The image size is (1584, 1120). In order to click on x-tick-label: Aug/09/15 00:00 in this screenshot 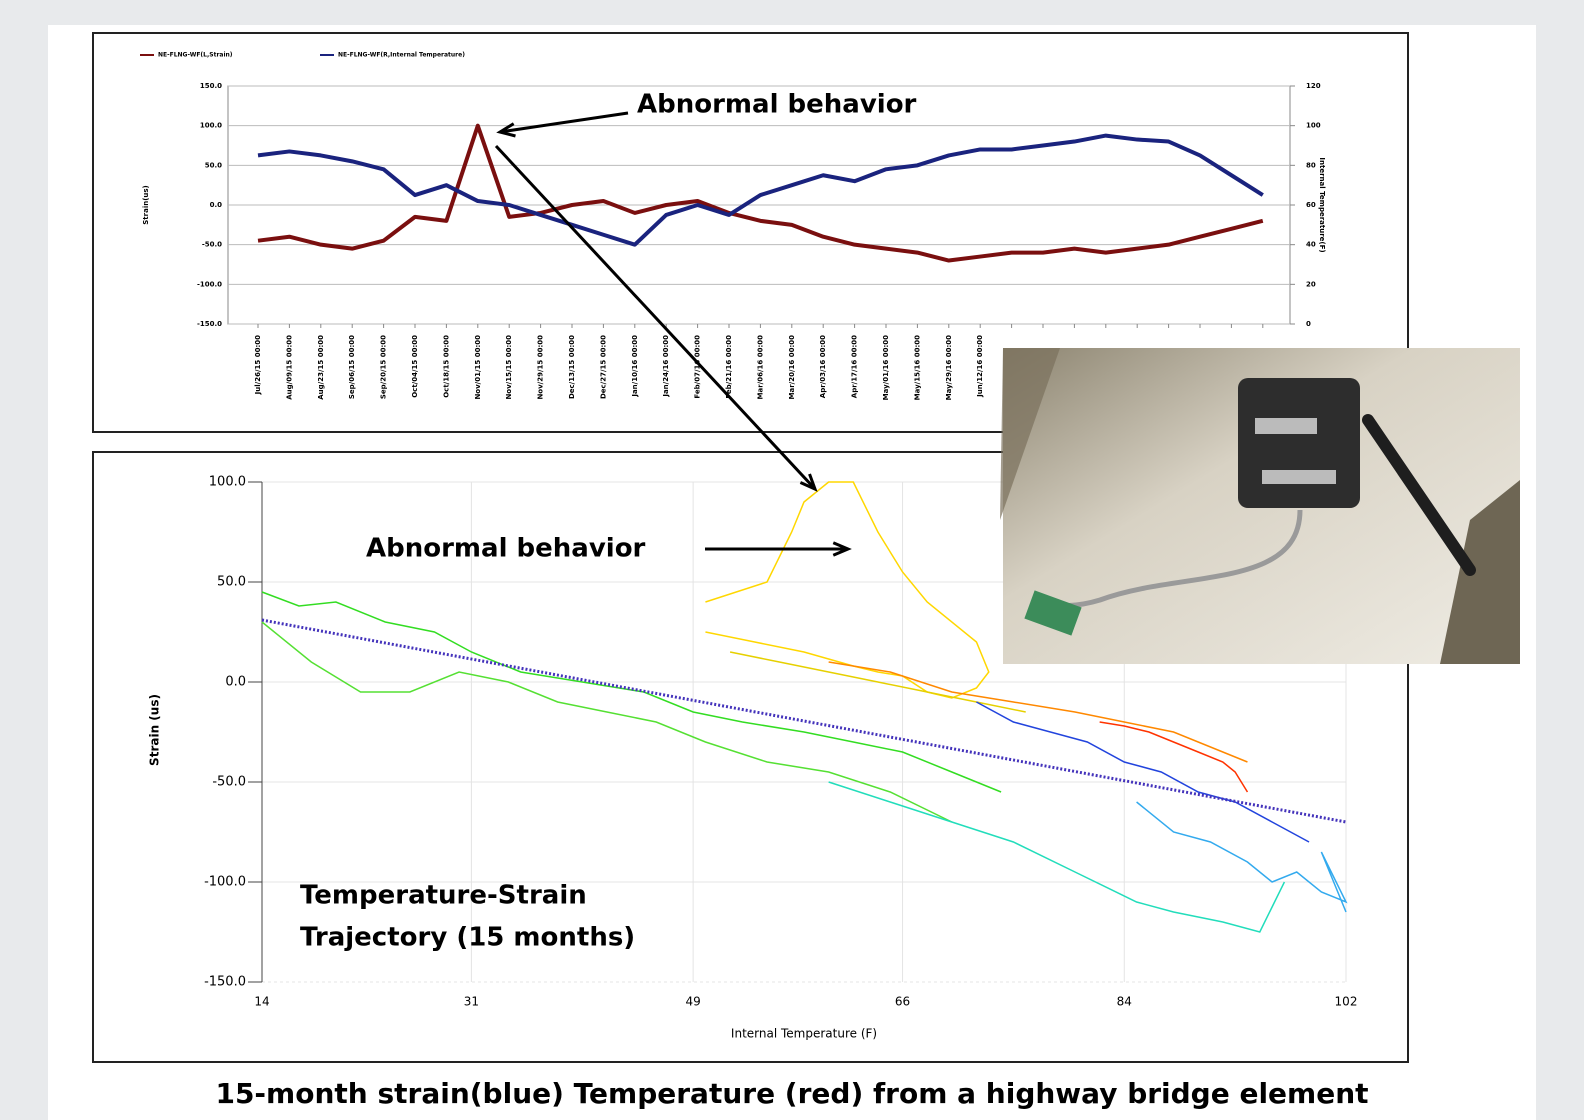, I will do `click(289, 367)`.